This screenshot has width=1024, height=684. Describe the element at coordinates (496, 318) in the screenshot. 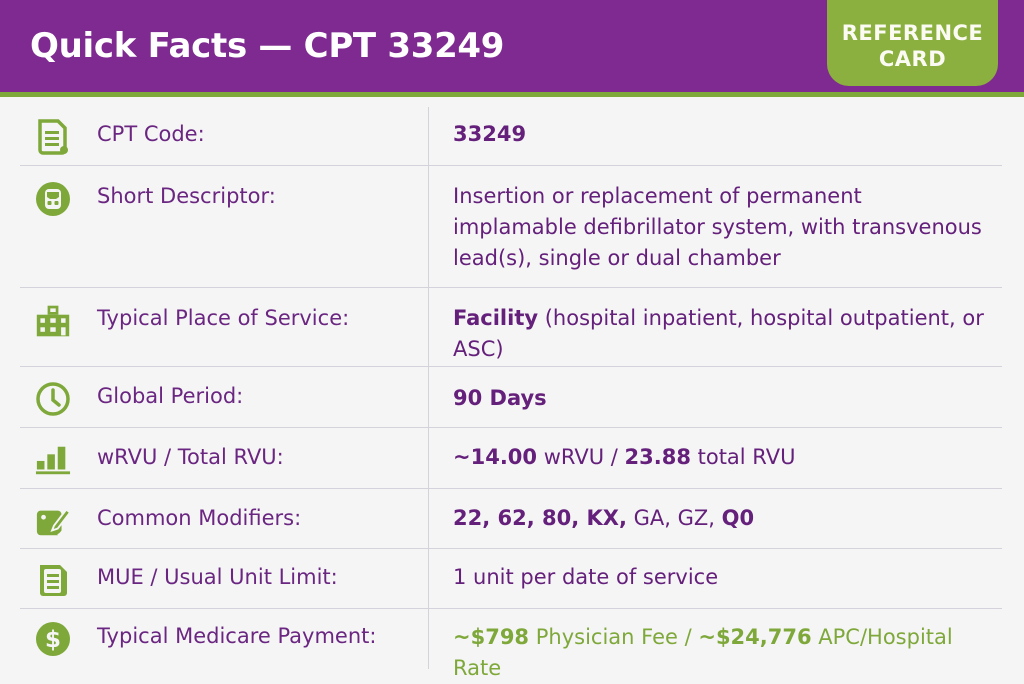

I see `place-of-service-bold: Facility` at that location.